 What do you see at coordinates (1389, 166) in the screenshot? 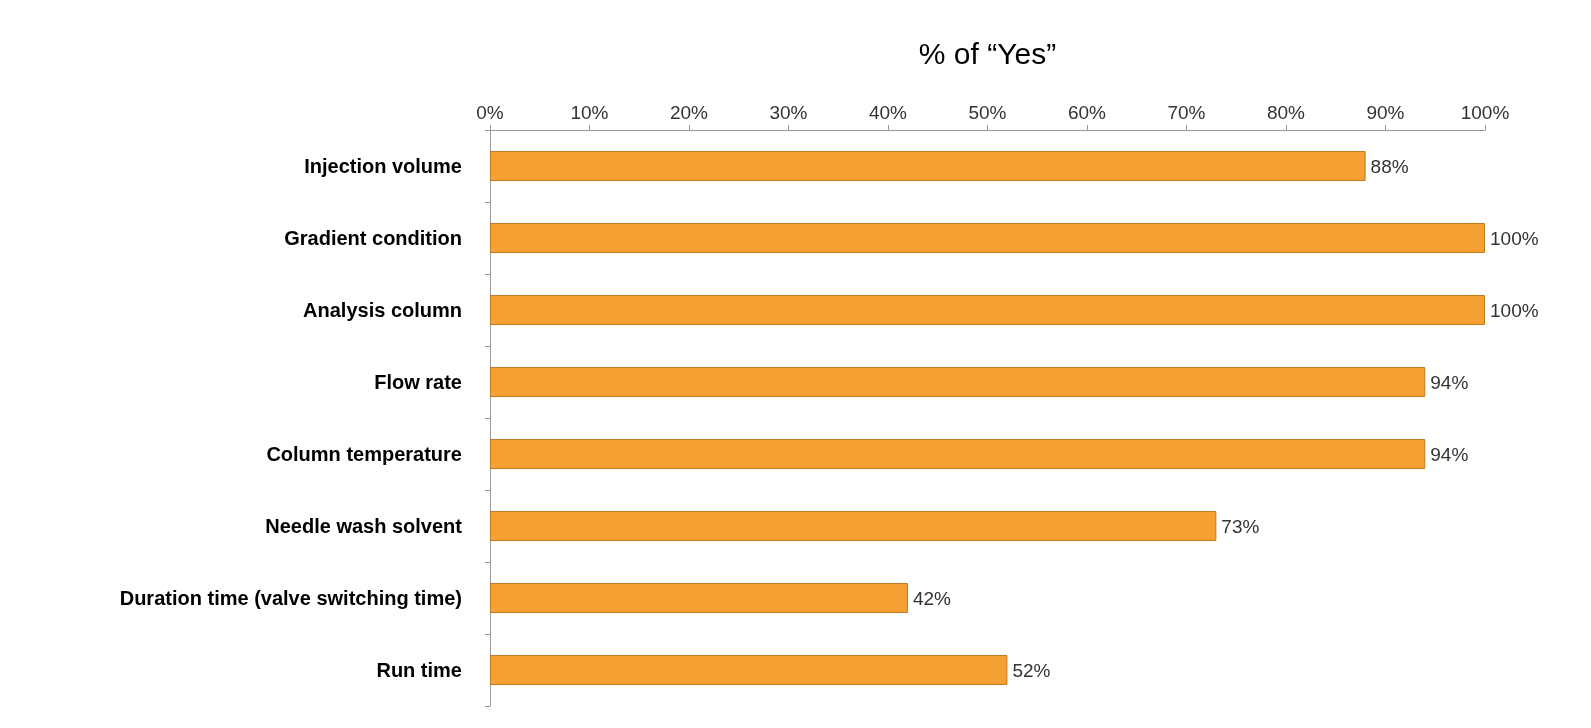
I see `data-label: 88%` at bounding box center [1389, 166].